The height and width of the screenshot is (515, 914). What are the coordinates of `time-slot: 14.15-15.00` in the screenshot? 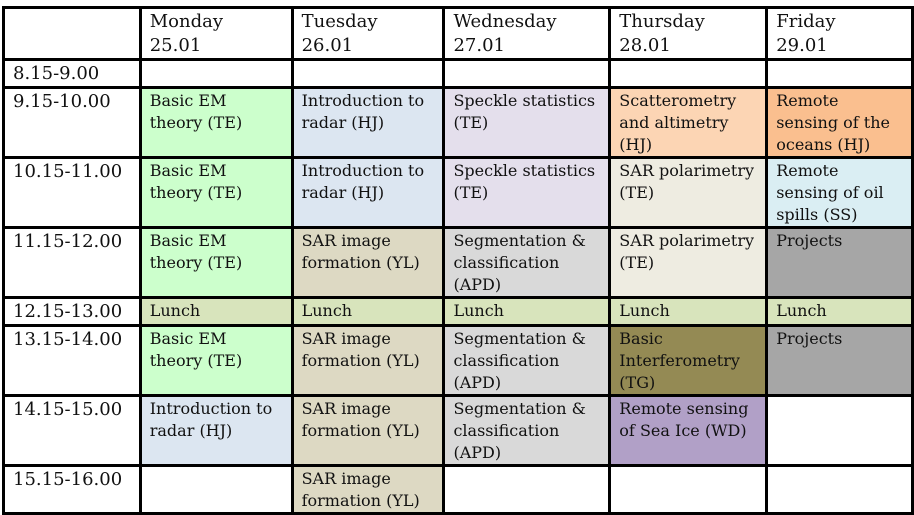 It's located at (72, 430).